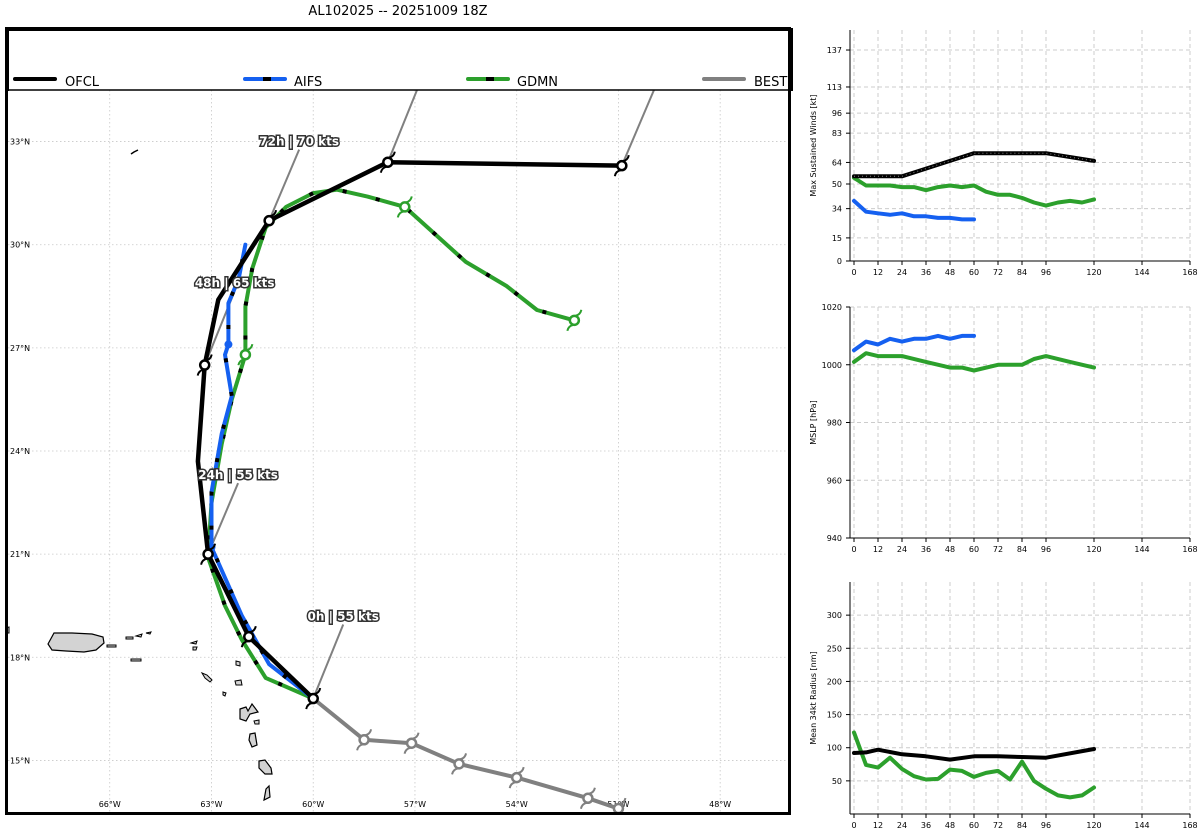 The height and width of the screenshot is (840, 1200). I want to click on track-annotation: 24h | 55 kts, so click(238, 475).